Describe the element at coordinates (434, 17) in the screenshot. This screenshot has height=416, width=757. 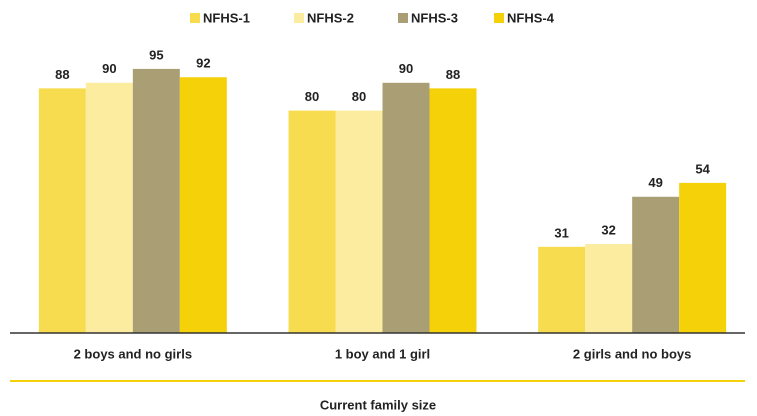
I see `legend-label: NFHS-3` at that location.